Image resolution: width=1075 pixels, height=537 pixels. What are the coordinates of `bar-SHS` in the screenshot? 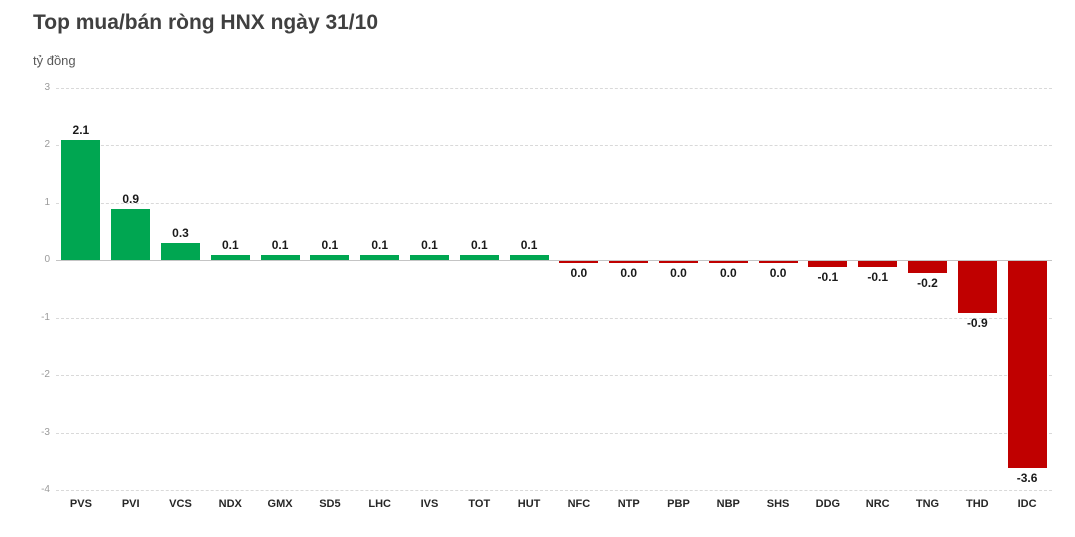 It's located at (778, 262).